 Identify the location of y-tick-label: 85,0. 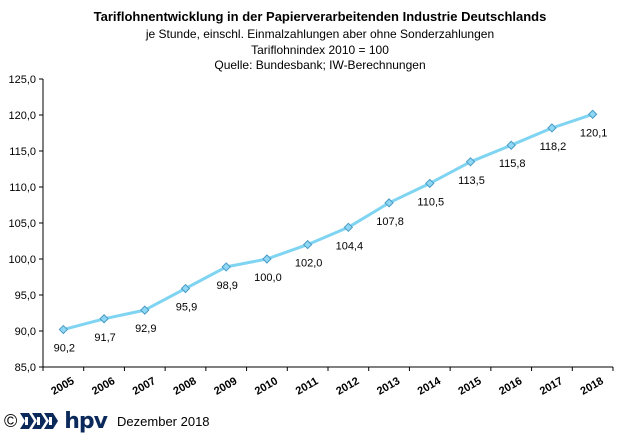
(25, 368).